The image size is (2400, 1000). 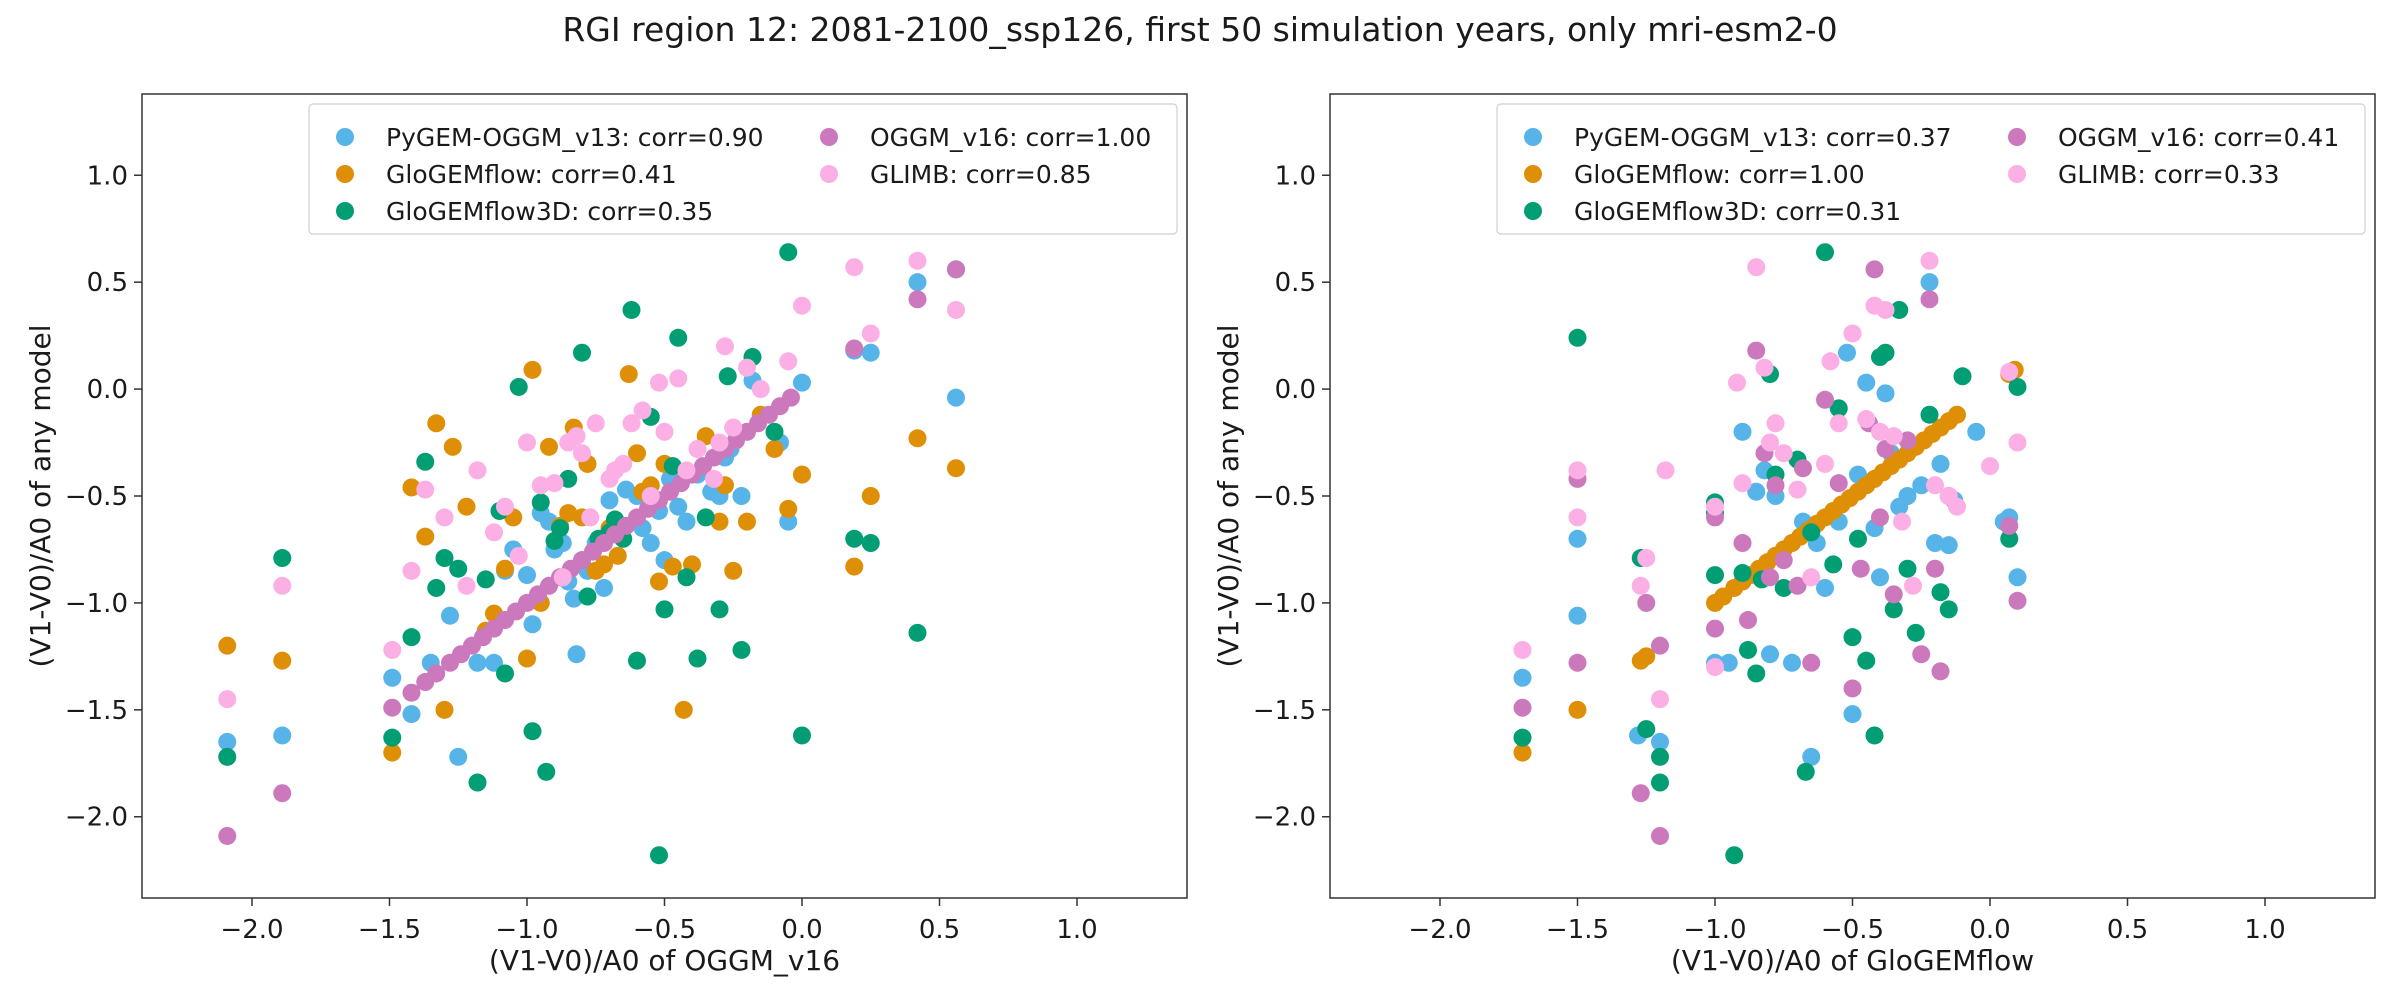 I want to click on x-tick-label: 1.0, so click(x=2264, y=930).